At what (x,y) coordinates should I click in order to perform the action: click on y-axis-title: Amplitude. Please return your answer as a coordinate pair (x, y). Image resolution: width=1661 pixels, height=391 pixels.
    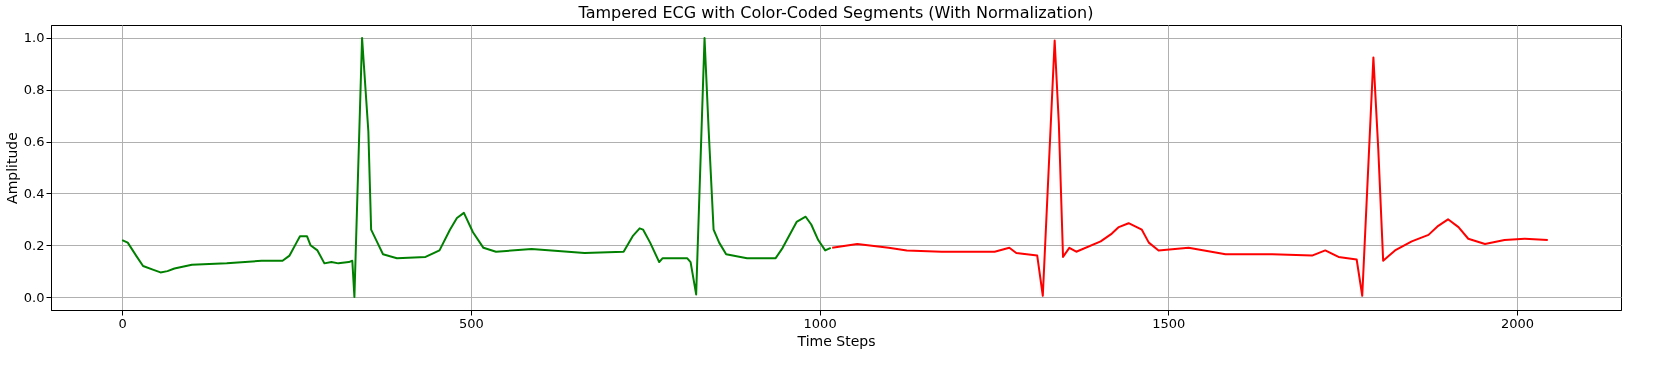
    Looking at the image, I should click on (11, 168).